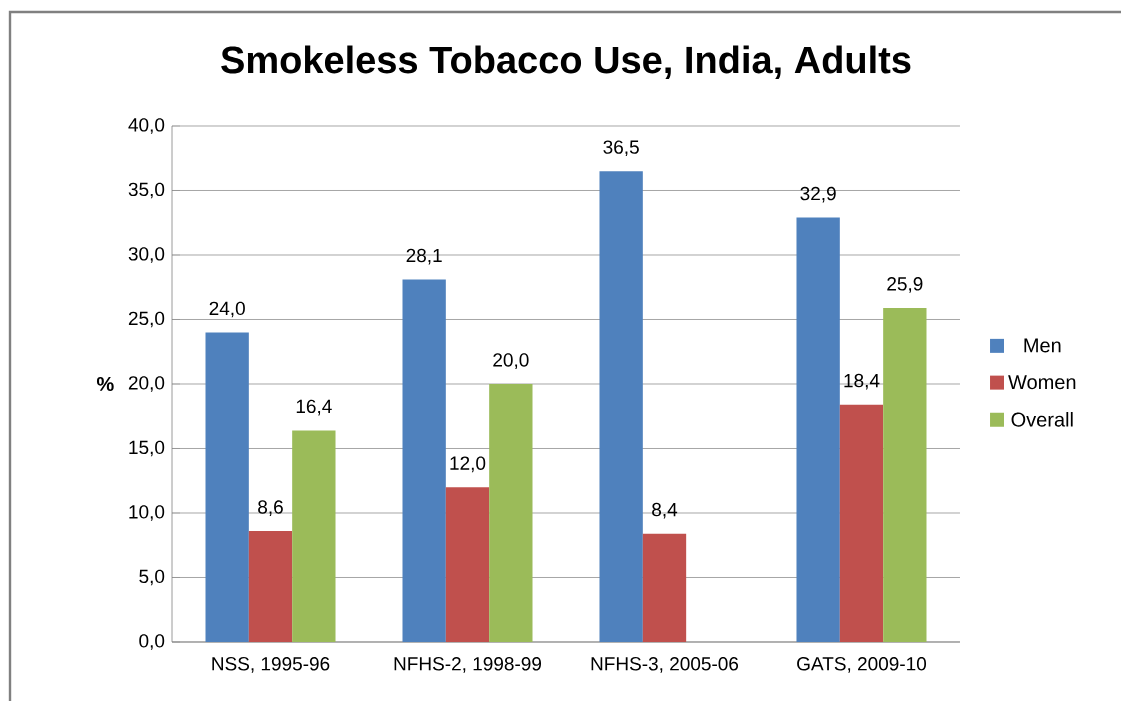 This screenshot has width=1121, height=701. I want to click on data-label: 36,5, so click(621, 148).